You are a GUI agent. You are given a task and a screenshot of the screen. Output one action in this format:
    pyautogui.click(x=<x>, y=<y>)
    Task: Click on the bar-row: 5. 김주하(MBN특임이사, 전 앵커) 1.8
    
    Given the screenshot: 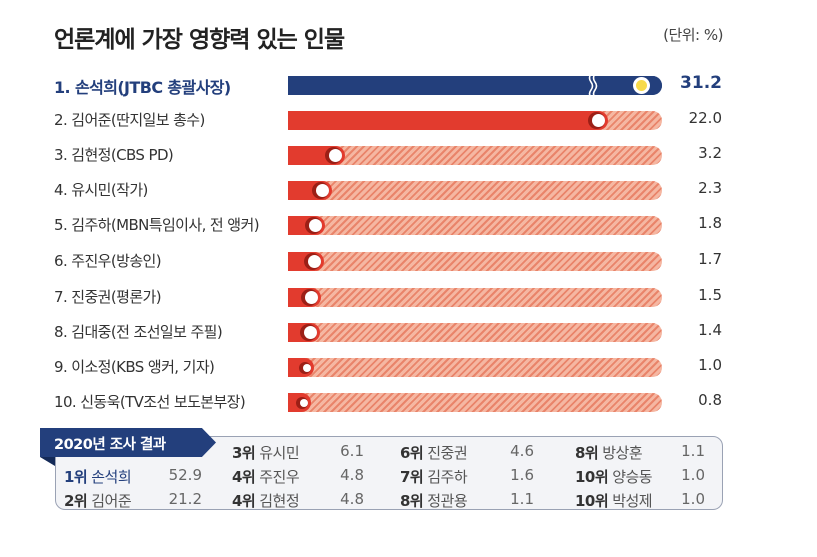 What is the action you would take?
    pyautogui.click(x=408, y=225)
    